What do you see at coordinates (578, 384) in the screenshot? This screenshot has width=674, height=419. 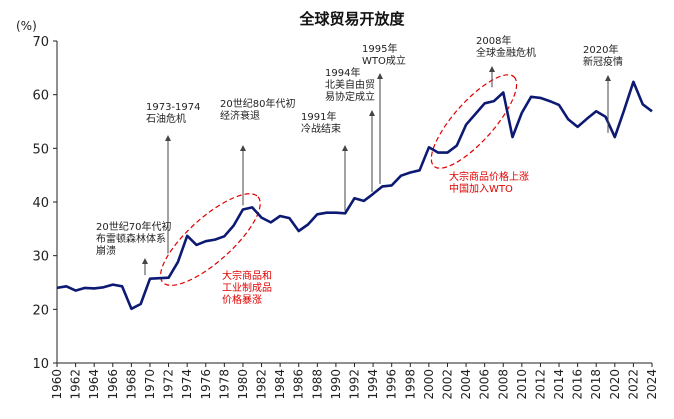 I see `x-tick-label: 2016` at bounding box center [578, 384].